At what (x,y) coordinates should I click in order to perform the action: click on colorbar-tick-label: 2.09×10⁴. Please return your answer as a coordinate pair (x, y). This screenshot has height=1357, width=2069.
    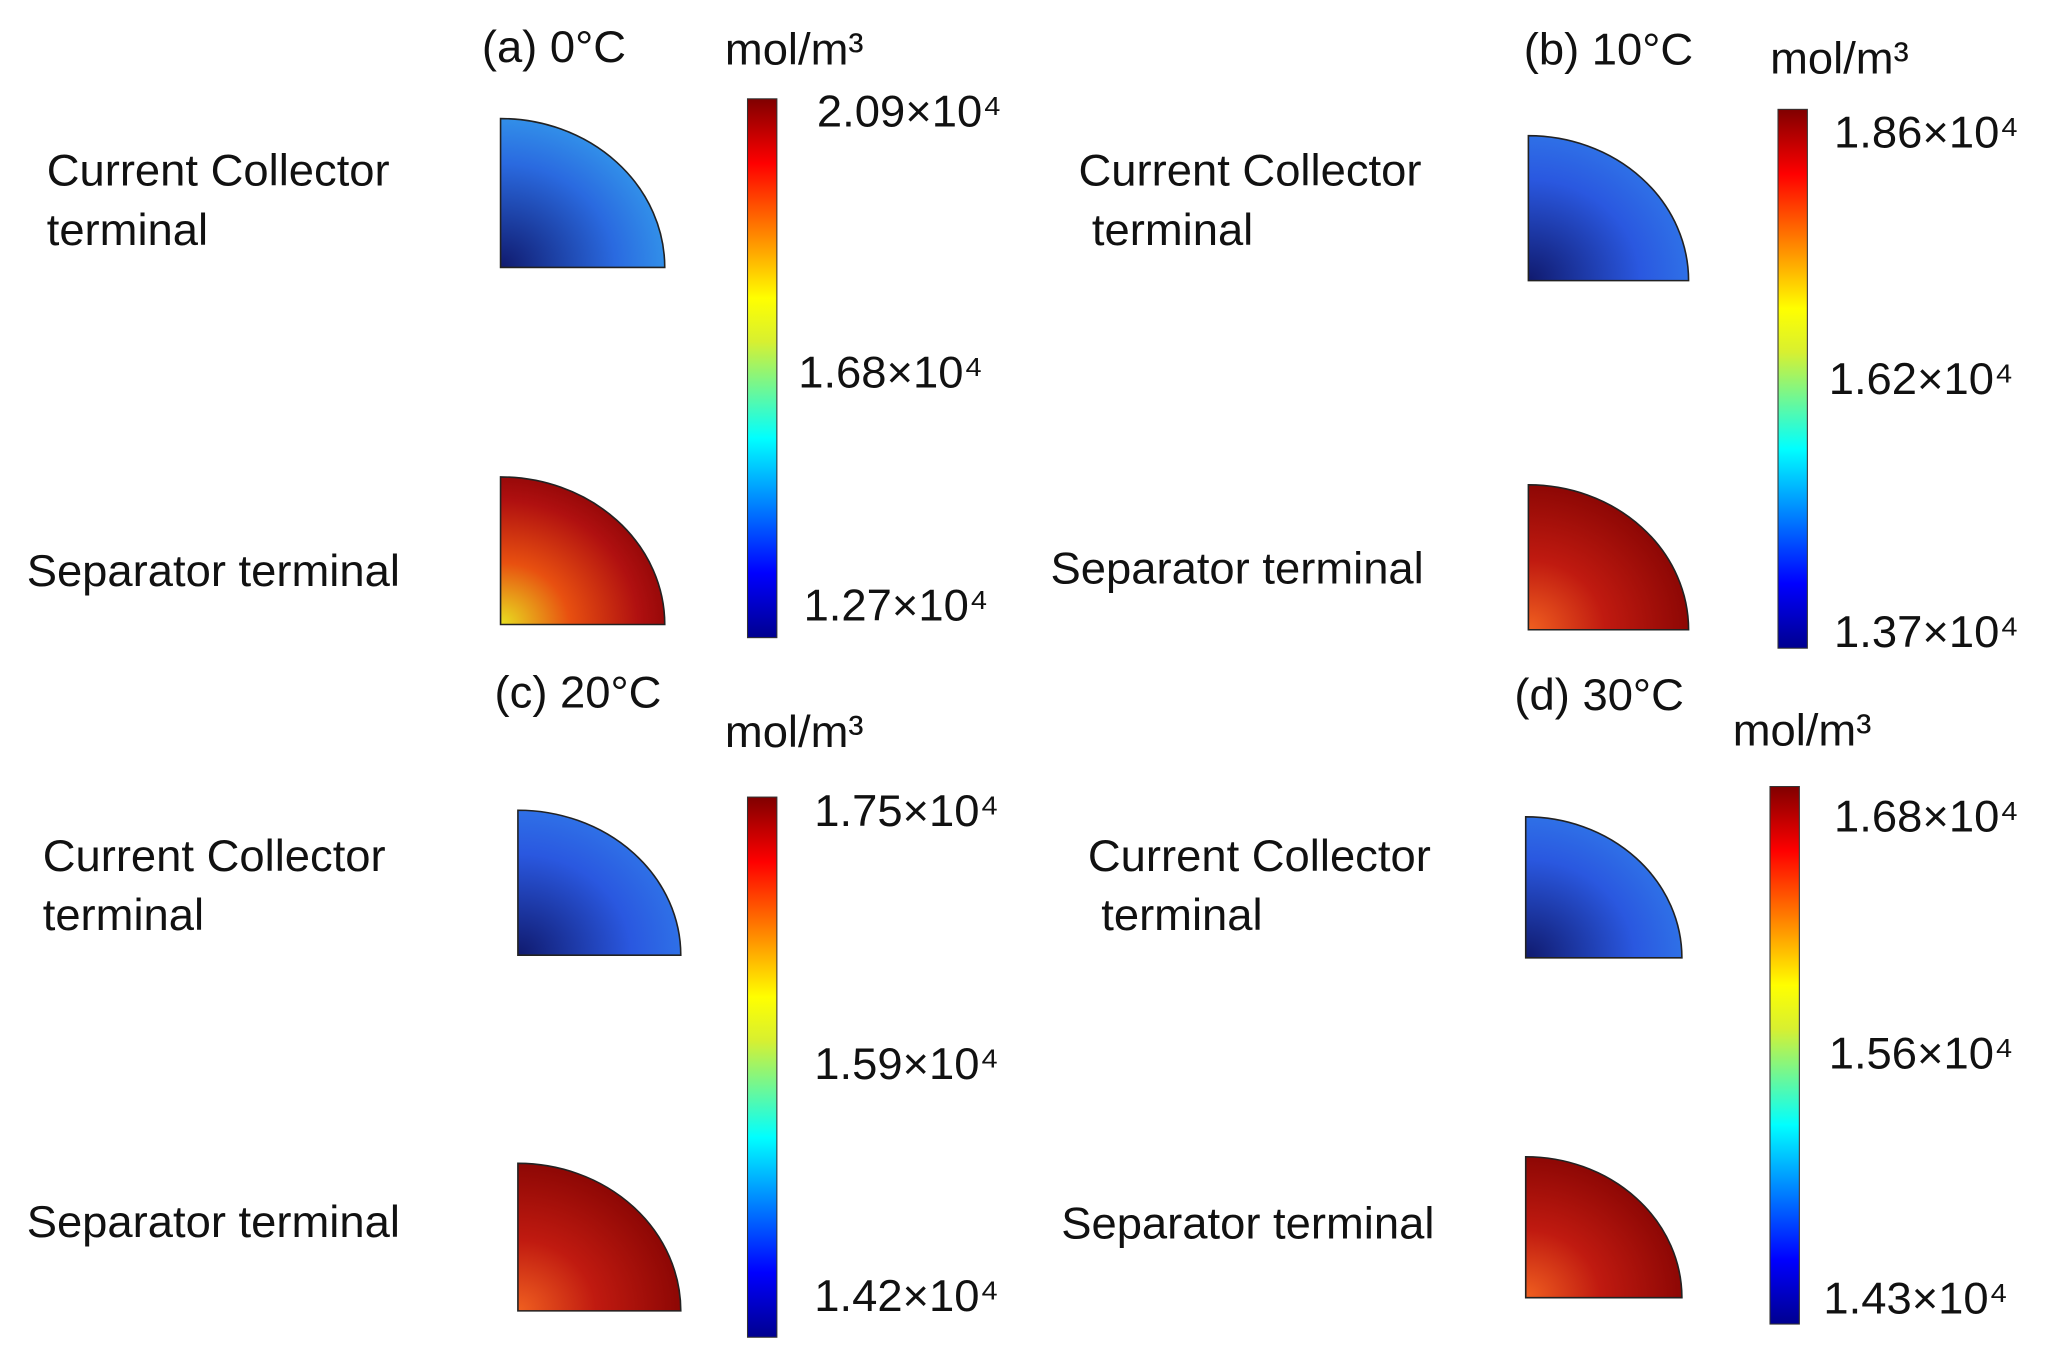
    Looking at the image, I should click on (909, 111).